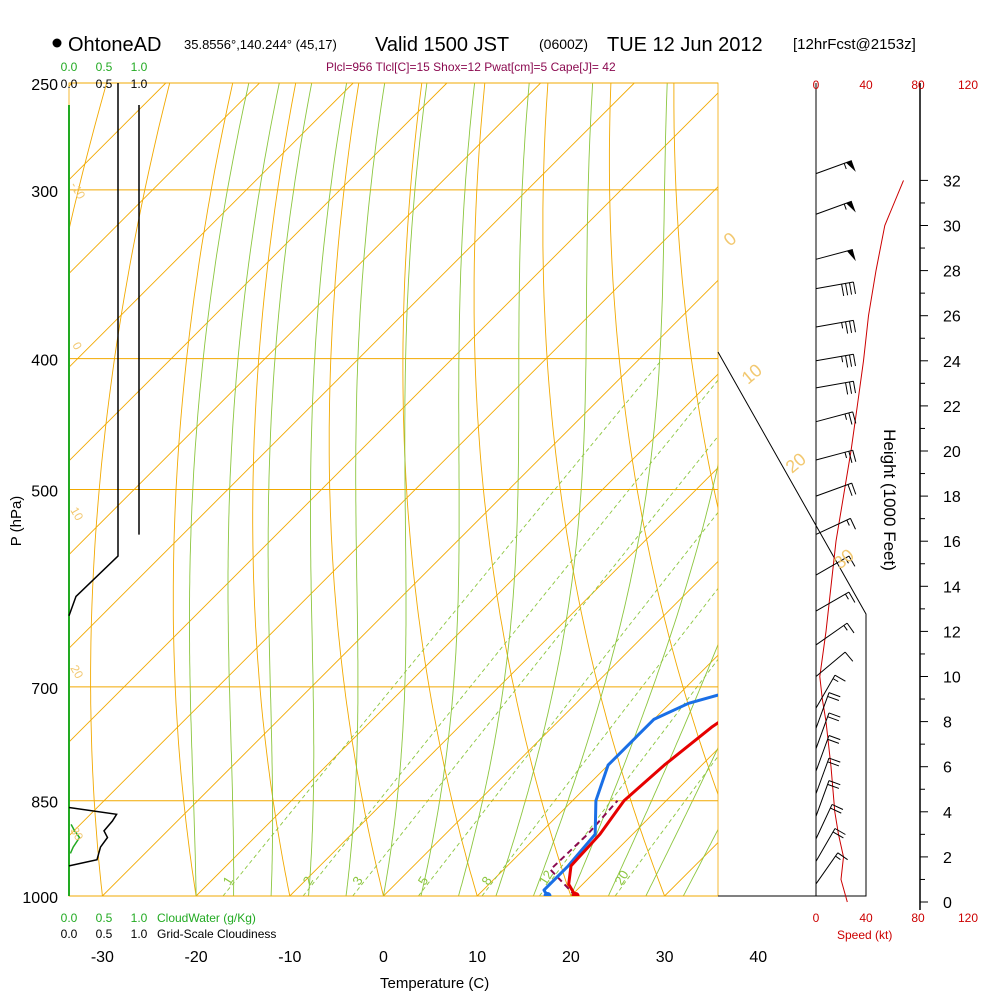 Image resolution: width=1000 pixels, height=1000 pixels. Describe the element at coordinates (289, 957) in the screenshot. I see `temperature-tick-label: -10` at that location.